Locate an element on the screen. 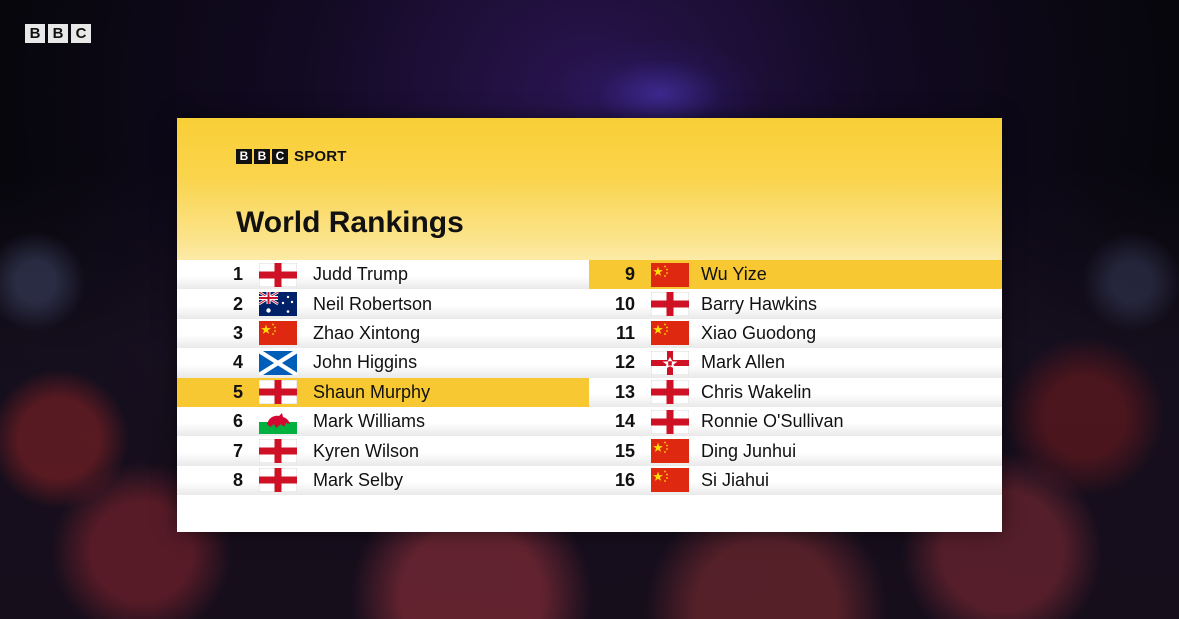  player-name: Mark Williams is located at coordinates (369, 421).